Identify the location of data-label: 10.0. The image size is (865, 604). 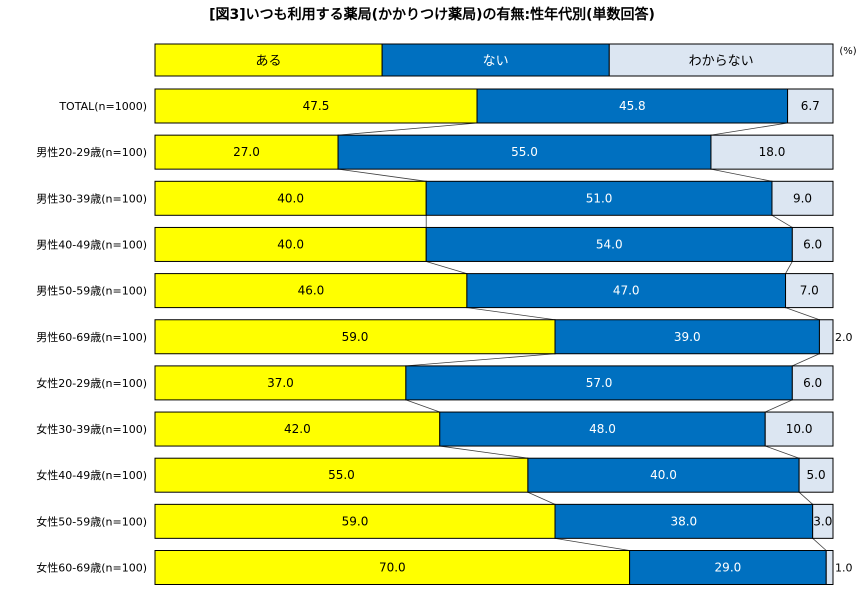
(799, 429).